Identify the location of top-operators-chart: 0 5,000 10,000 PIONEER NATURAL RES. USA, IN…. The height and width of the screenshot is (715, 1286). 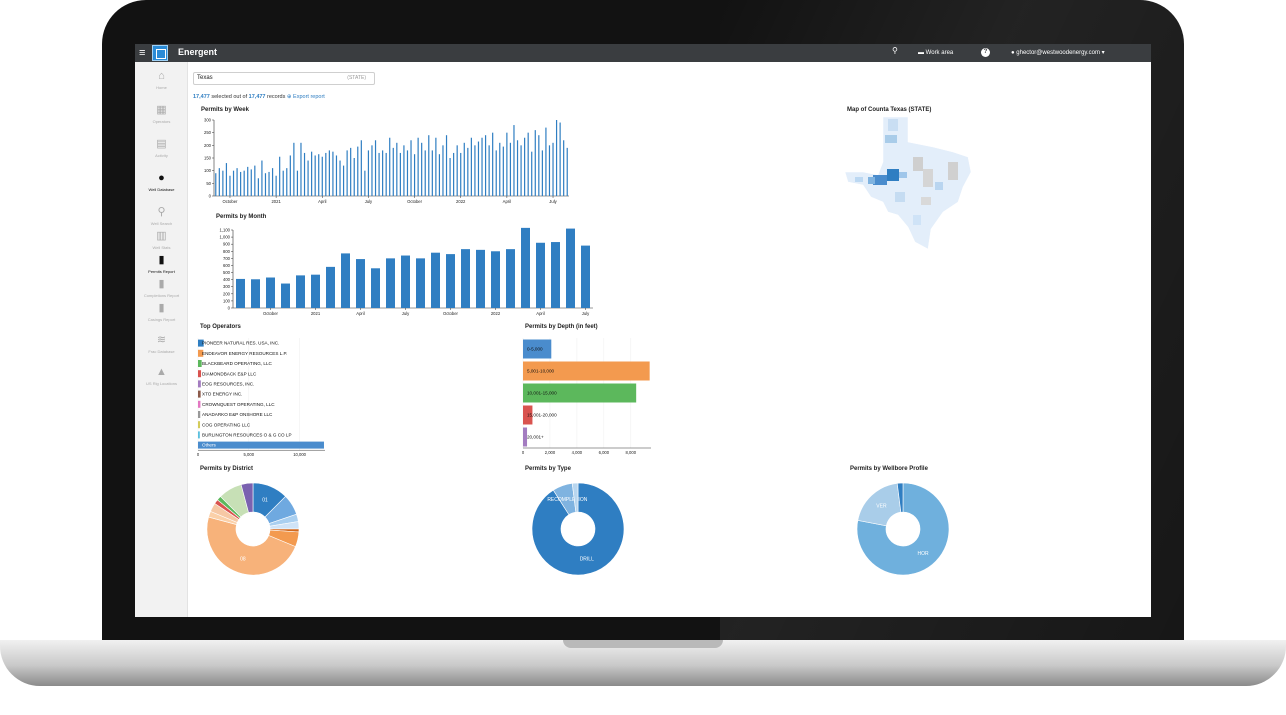
(268, 399).